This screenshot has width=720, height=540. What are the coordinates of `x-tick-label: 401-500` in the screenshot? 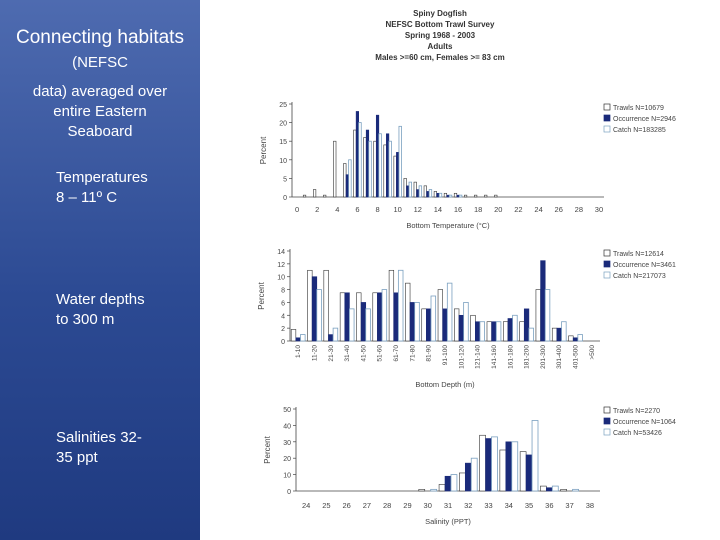 It's located at (576, 357).